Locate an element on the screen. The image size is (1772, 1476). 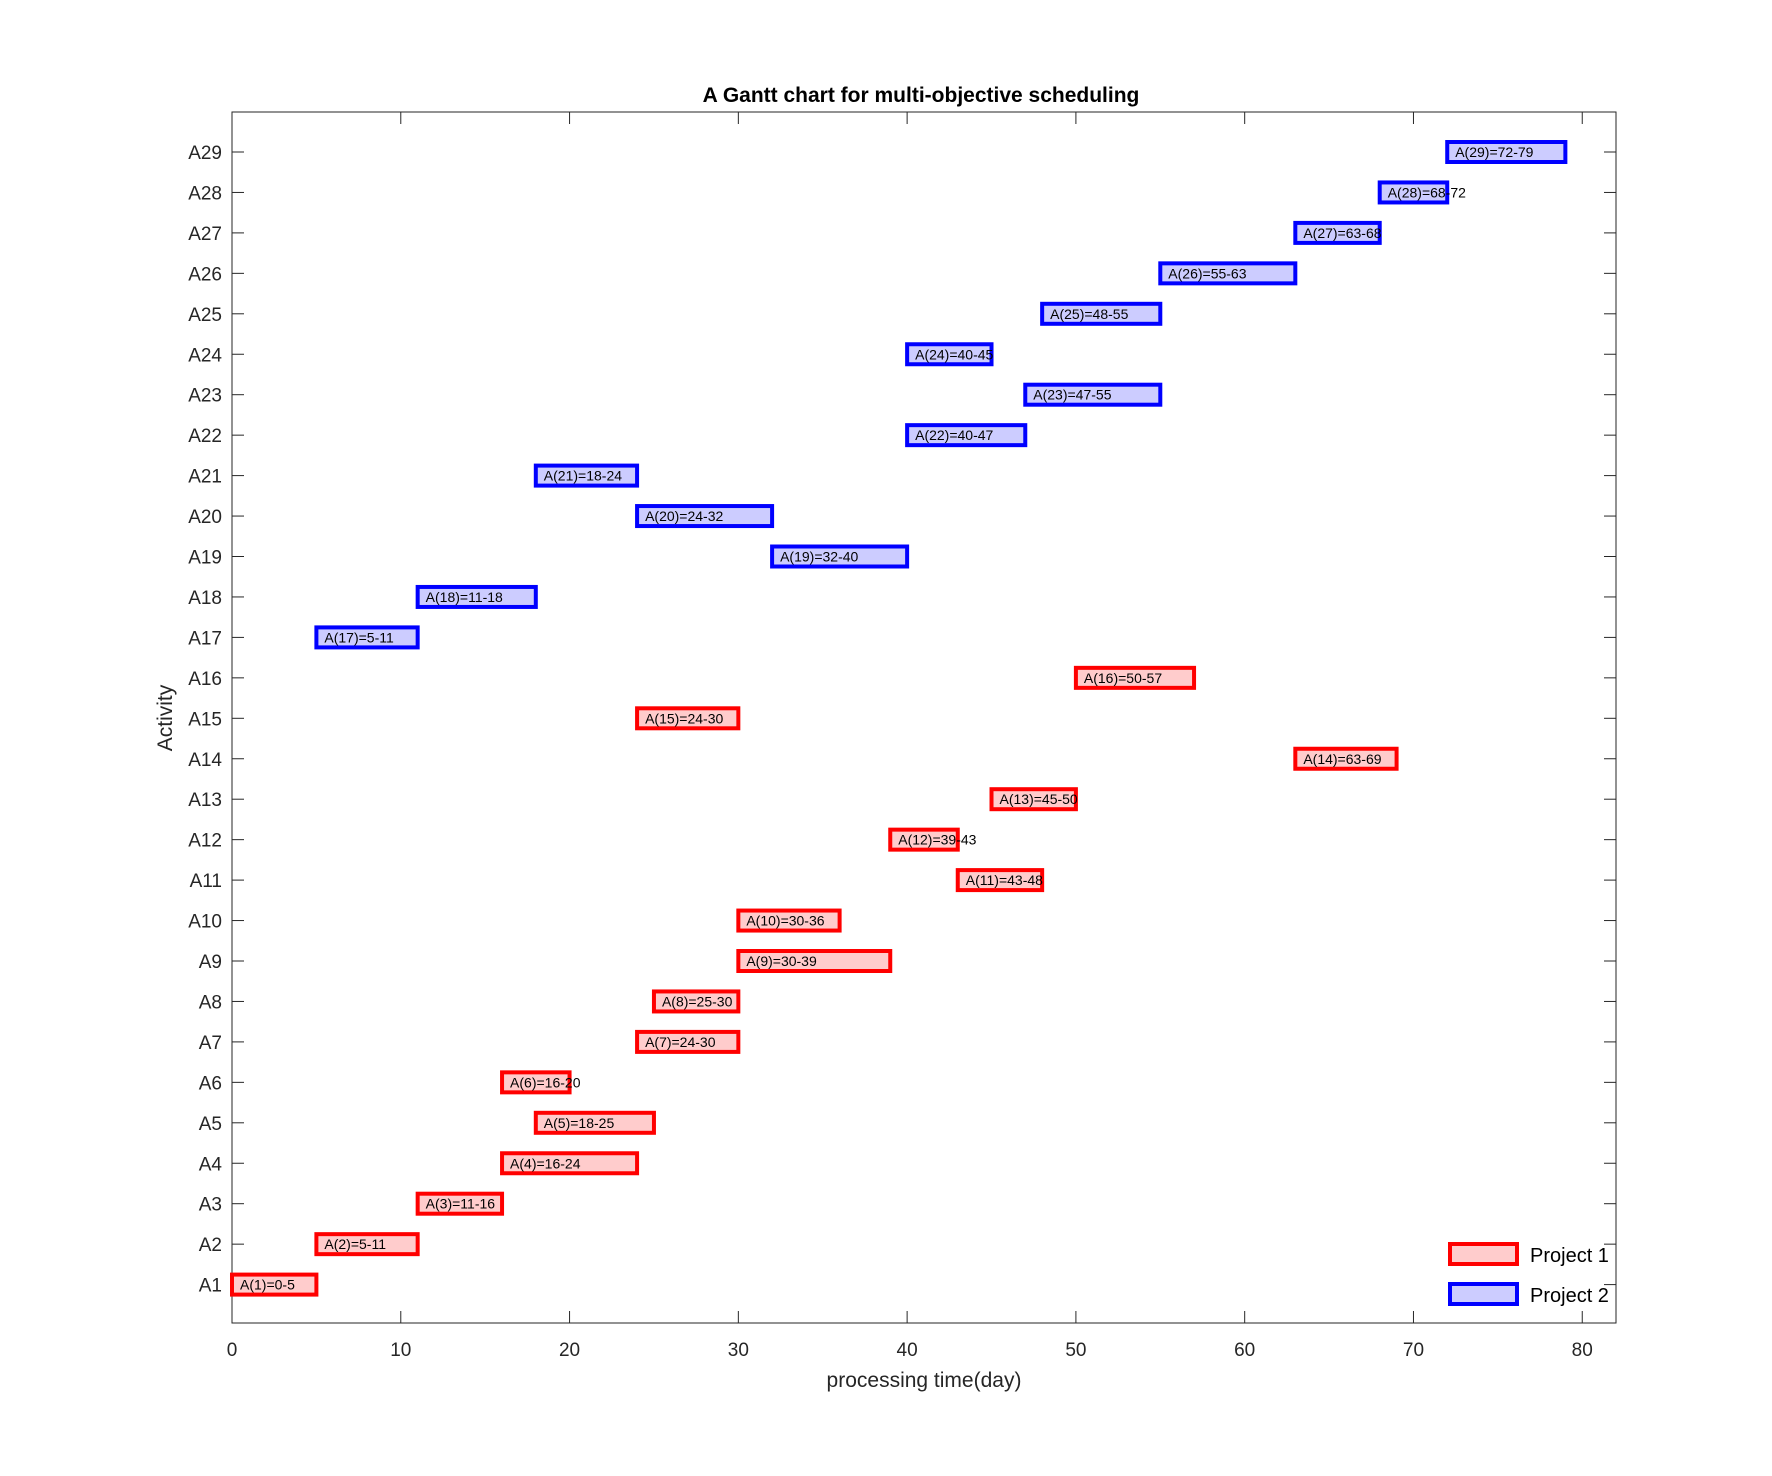
activity-bar-a8 is located at coordinates (696, 1001).